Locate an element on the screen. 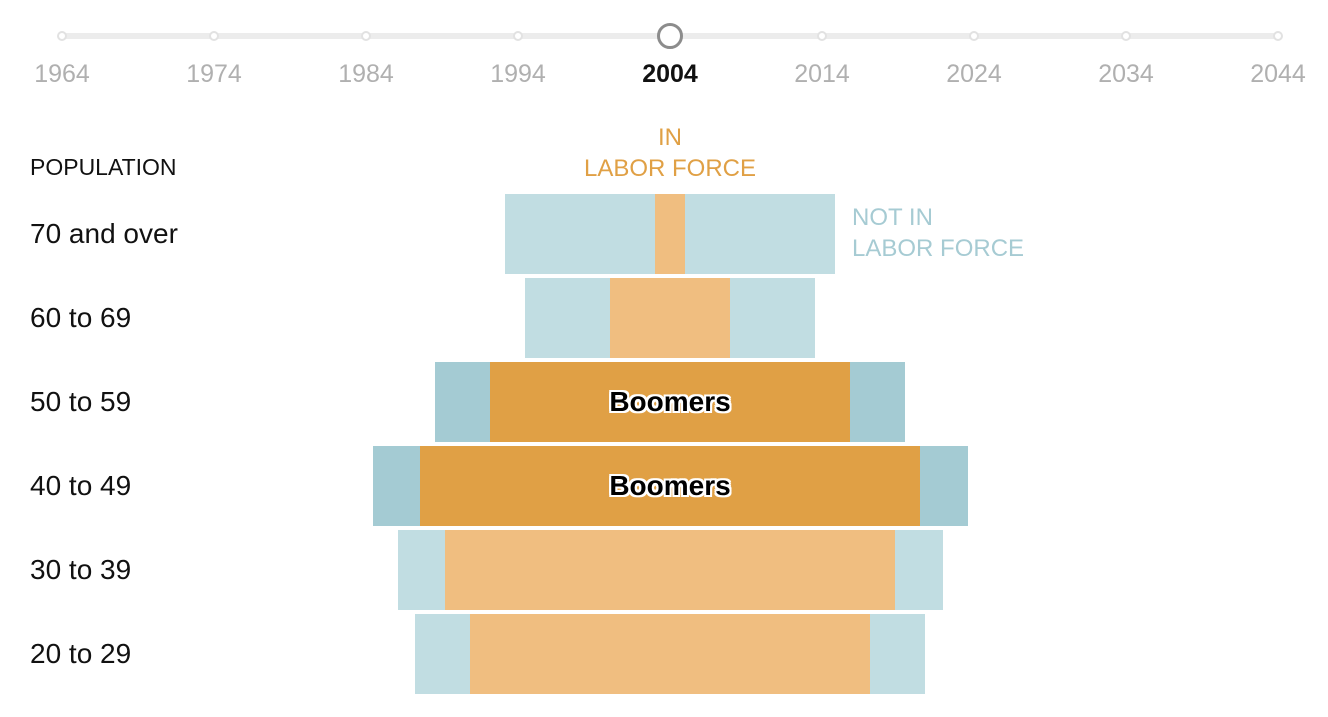 The image size is (1328, 717). year-label-1964: 1964 is located at coordinates (62, 74).